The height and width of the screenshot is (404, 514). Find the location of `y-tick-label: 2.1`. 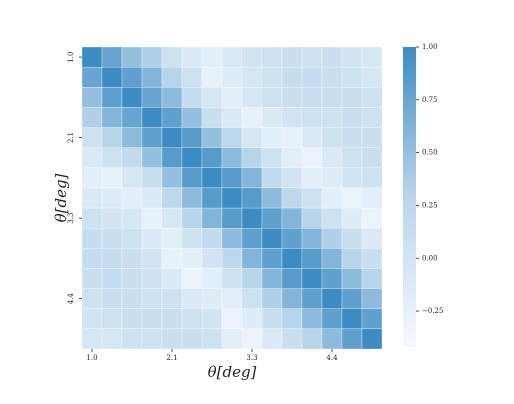

y-tick-label: 2.1 is located at coordinates (71, 137).